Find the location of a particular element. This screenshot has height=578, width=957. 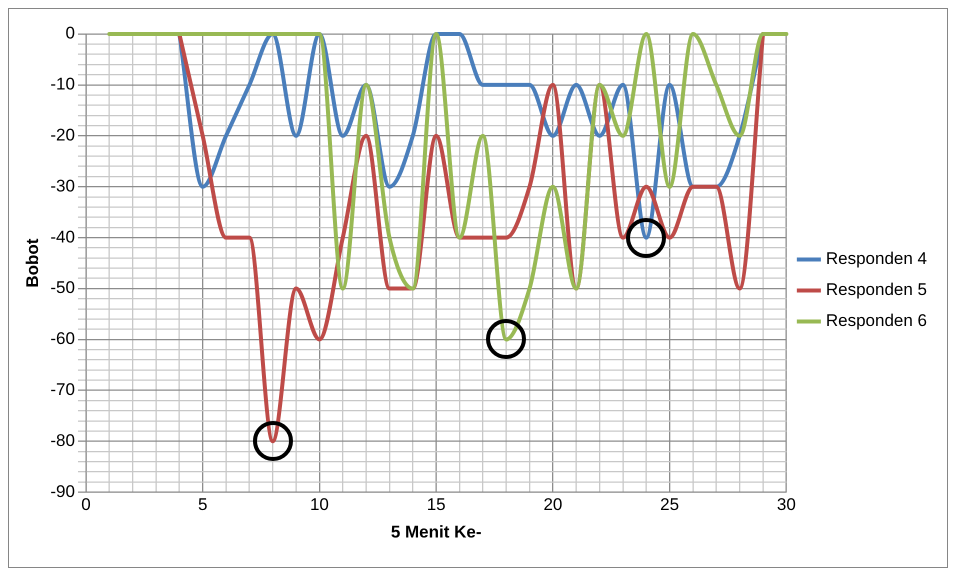

x-tick-label: 15 is located at coordinates (436, 504).